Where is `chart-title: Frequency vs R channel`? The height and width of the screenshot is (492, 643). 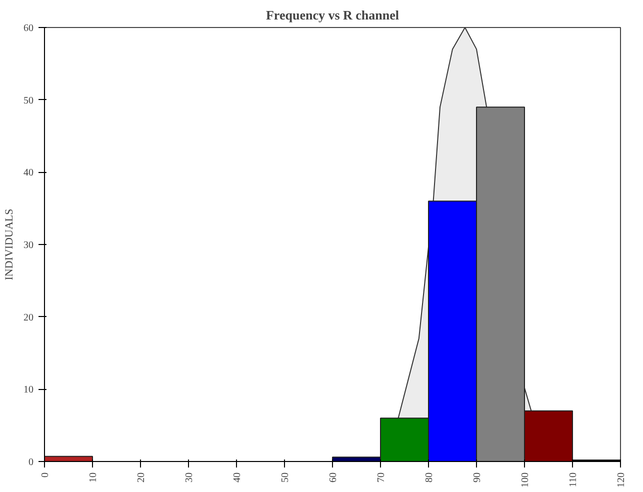
chart-title: Frequency vs R channel is located at coordinates (333, 15).